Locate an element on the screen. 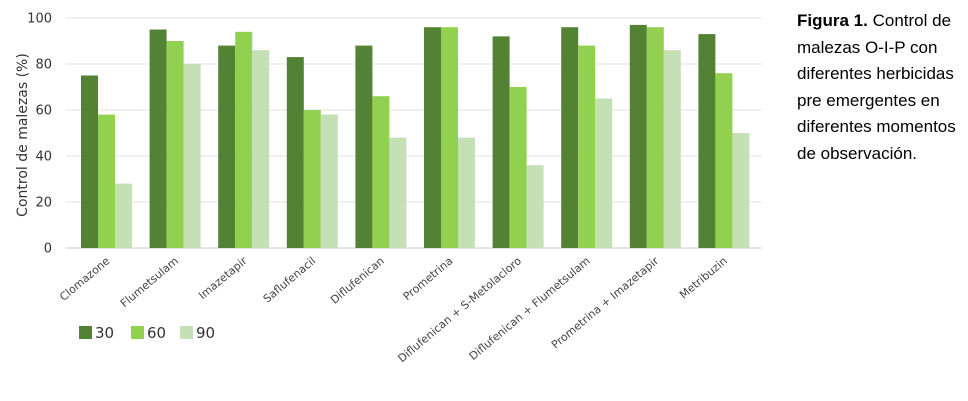  y-tick-label: 40 is located at coordinates (43, 157).